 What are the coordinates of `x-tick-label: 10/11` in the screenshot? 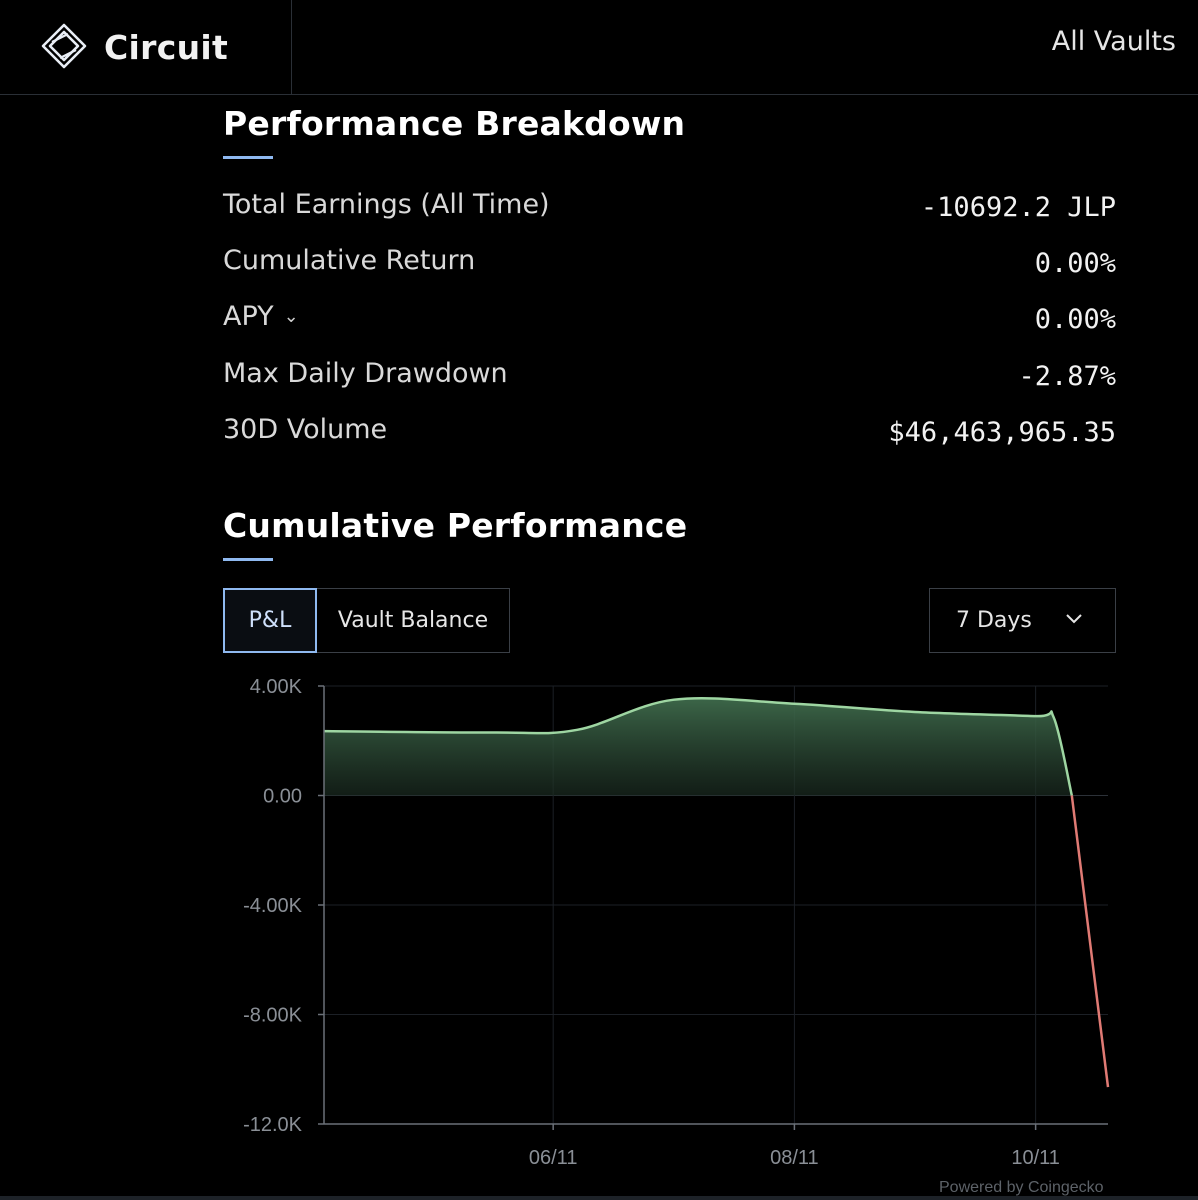 It's located at (1035, 1158).